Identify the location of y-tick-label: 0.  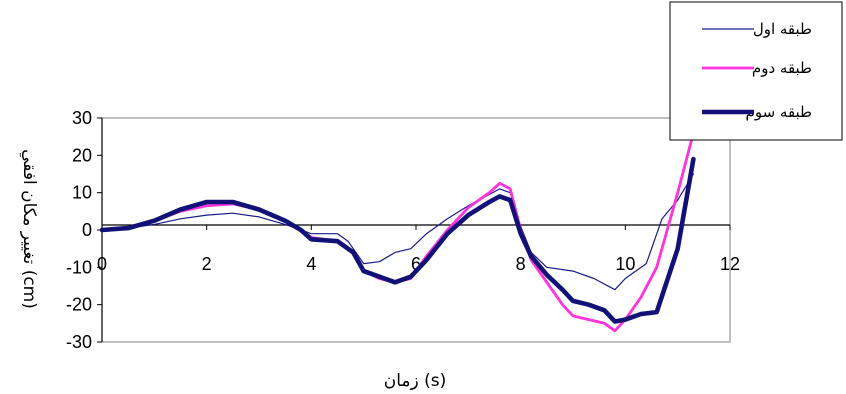
(87, 230).